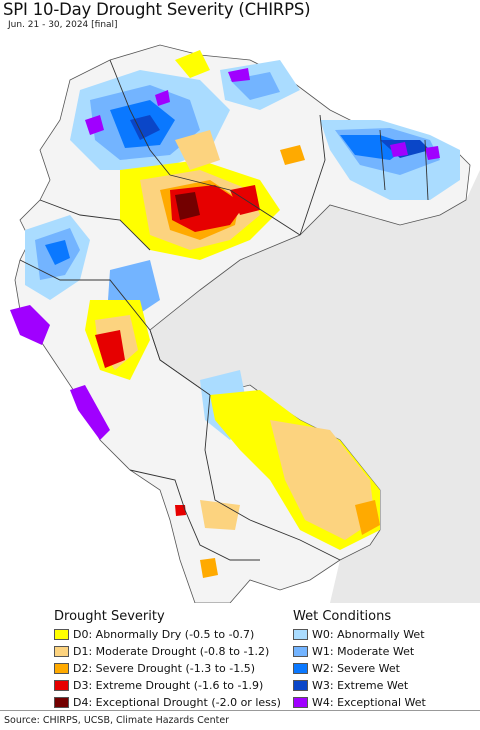  What do you see at coordinates (300, 668) in the screenshot?
I see `swatch-w2` at bounding box center [300, 668].